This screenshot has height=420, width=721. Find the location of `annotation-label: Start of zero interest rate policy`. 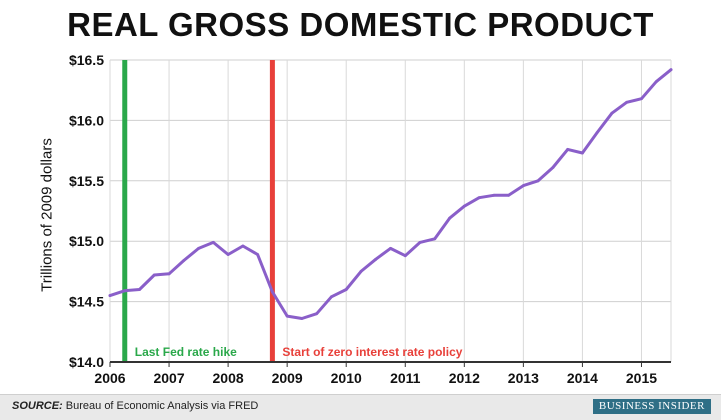

annotation-label: Start of zero interest rate policy is located at coordinates (372, 352).